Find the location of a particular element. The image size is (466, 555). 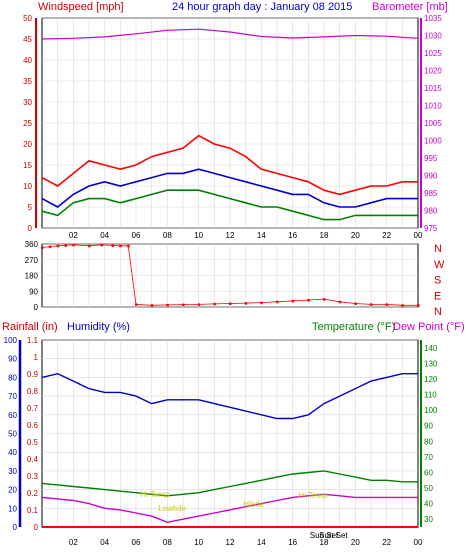

wind-x-tick: 20 is located at coordinates (355, 235).